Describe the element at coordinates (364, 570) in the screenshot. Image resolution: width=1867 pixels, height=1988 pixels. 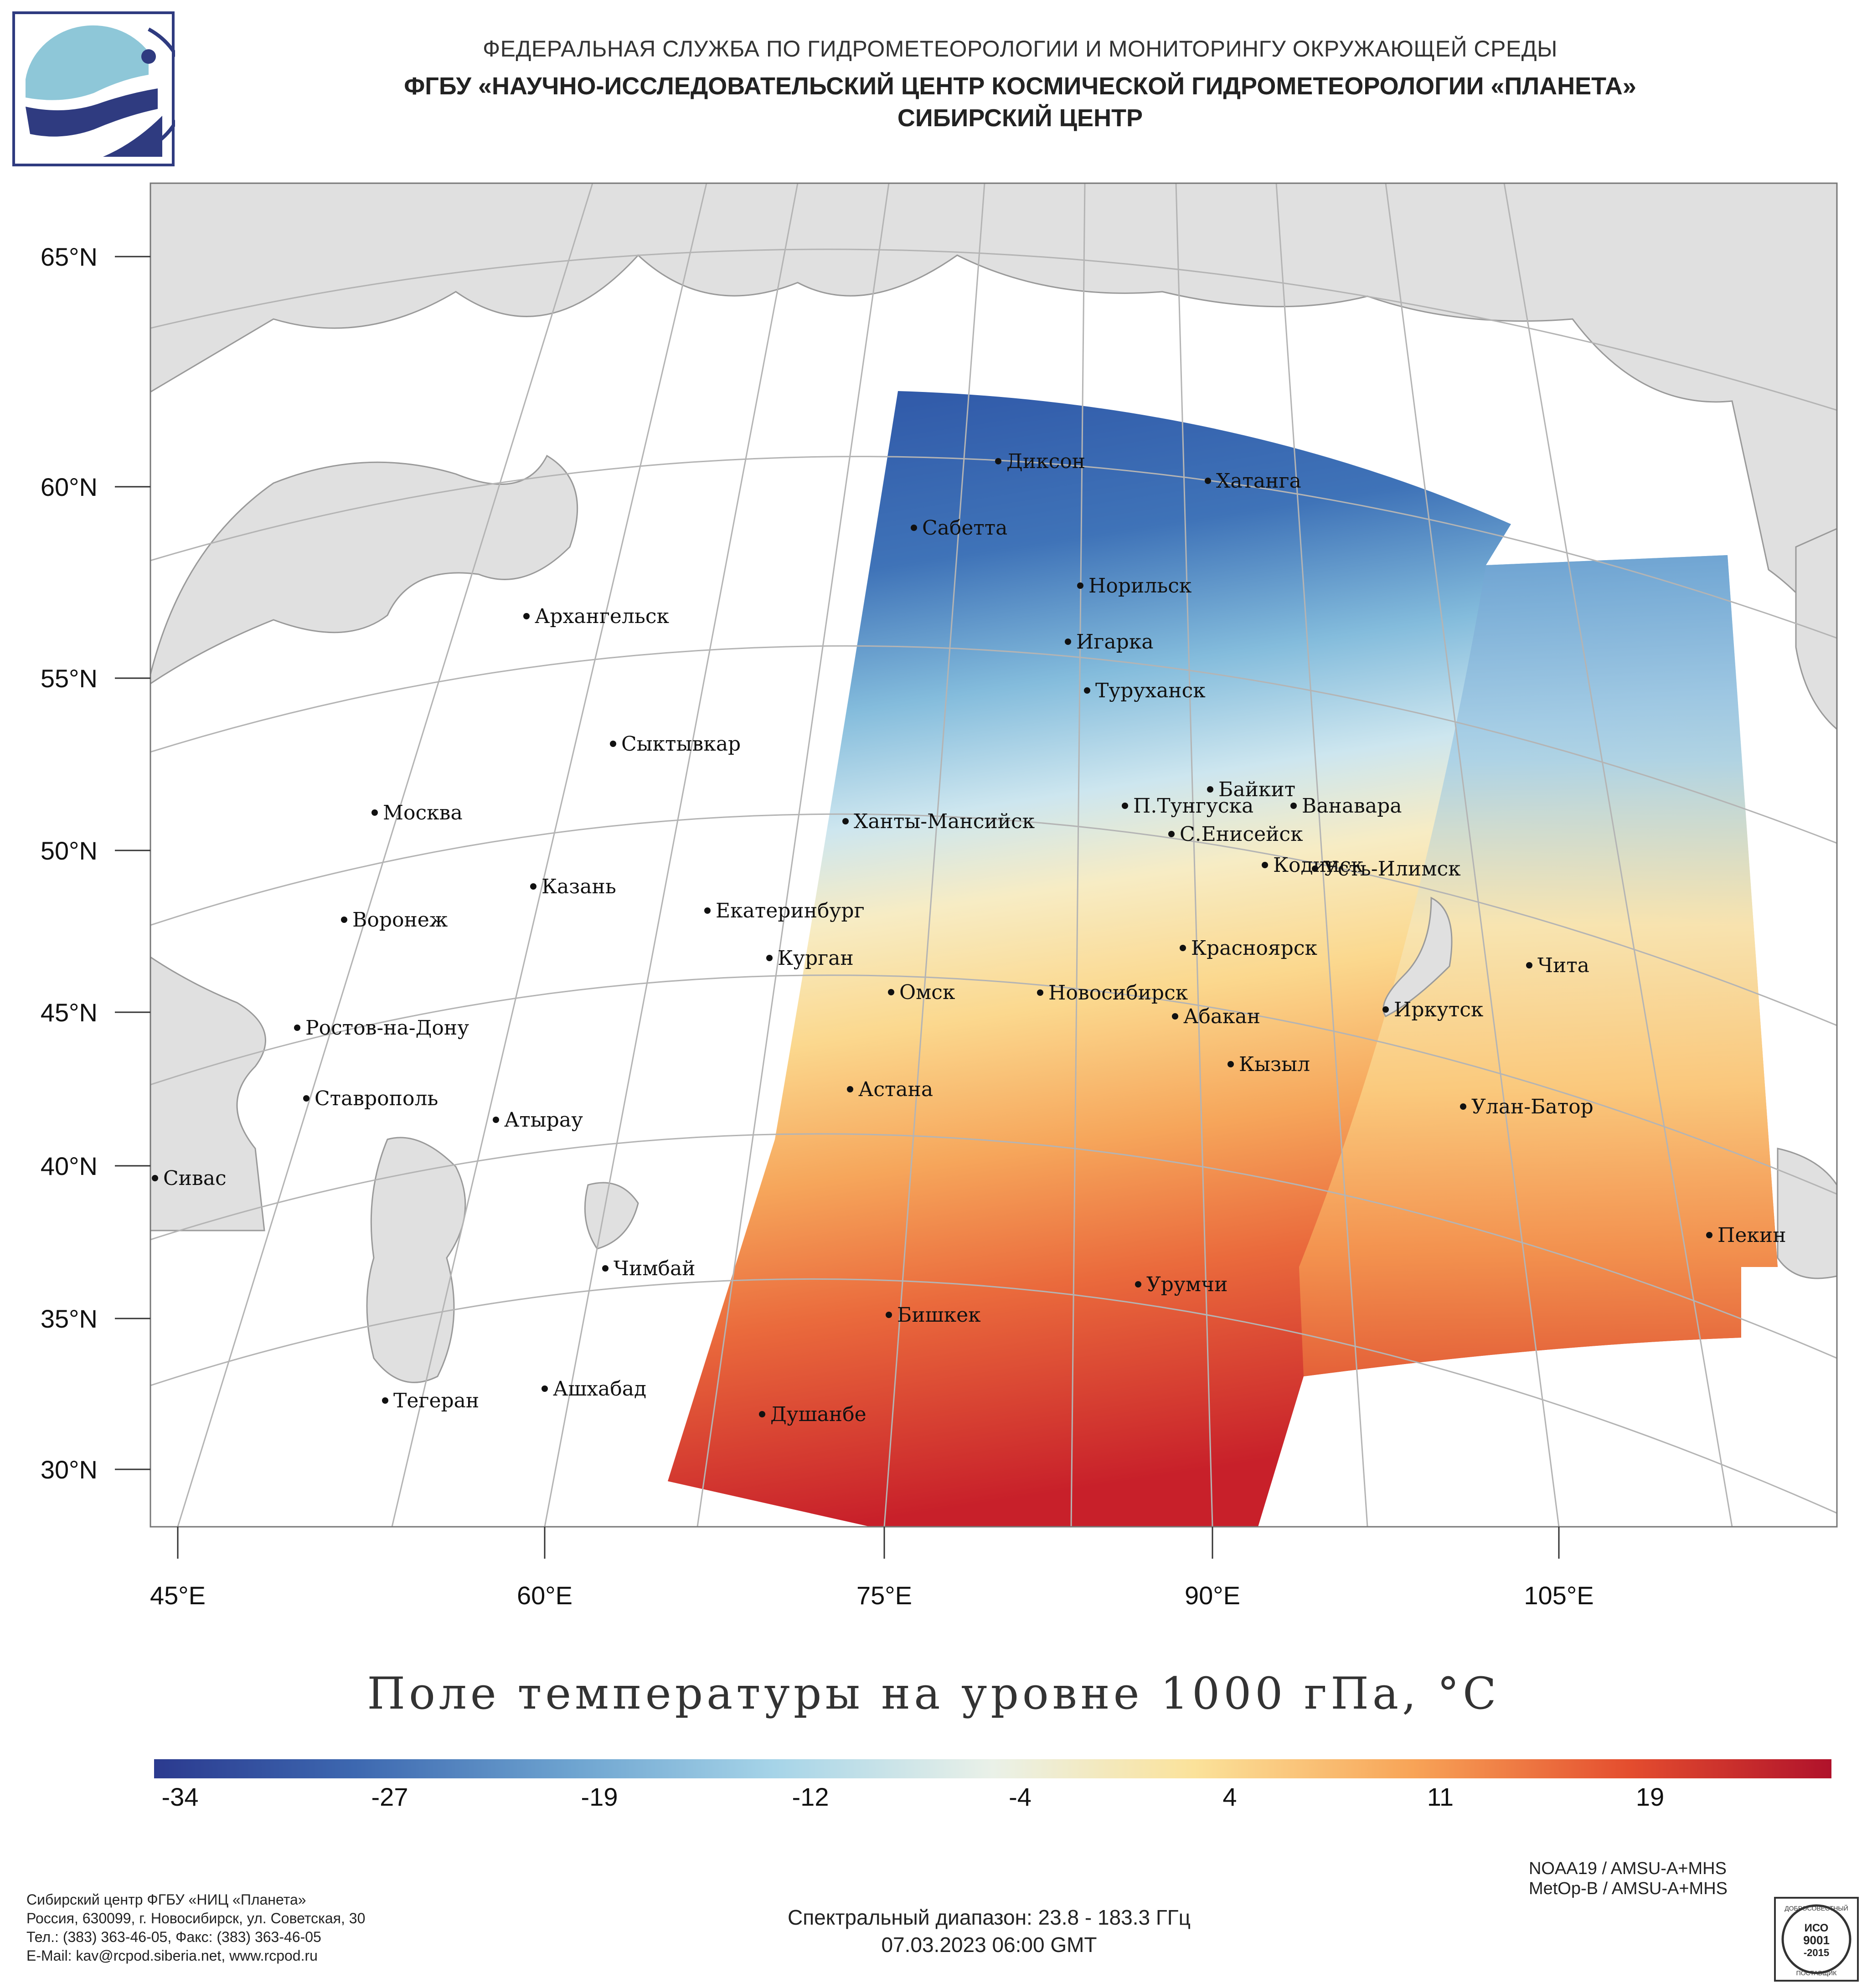
I see `scandinavia-land` at that location.